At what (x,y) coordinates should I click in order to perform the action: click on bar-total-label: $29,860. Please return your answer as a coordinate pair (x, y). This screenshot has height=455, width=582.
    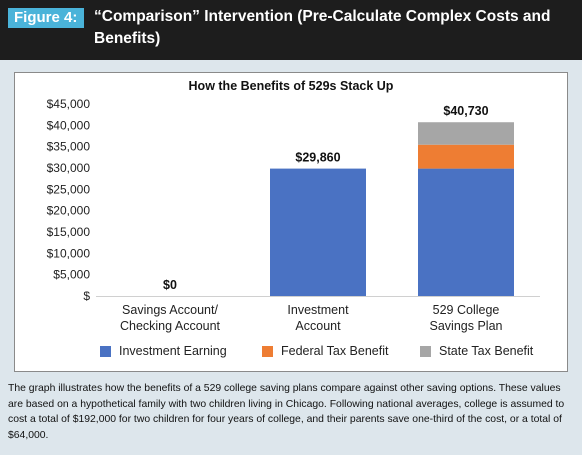
    Looking at the image, I should click on (317, 158).